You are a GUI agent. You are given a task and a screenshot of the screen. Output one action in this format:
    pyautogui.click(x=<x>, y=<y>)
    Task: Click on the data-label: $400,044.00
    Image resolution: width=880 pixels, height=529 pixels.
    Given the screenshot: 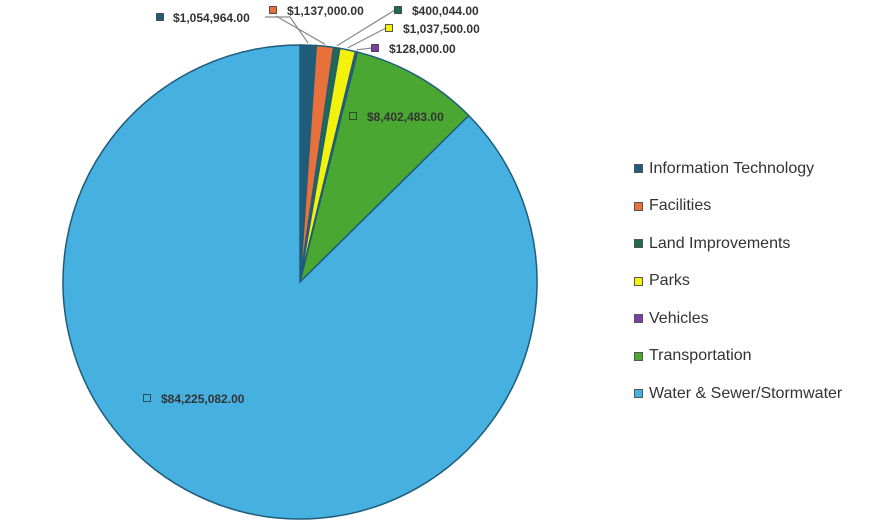 What is the action you would take?
    pyautogui.click(x=445, y=11)
    